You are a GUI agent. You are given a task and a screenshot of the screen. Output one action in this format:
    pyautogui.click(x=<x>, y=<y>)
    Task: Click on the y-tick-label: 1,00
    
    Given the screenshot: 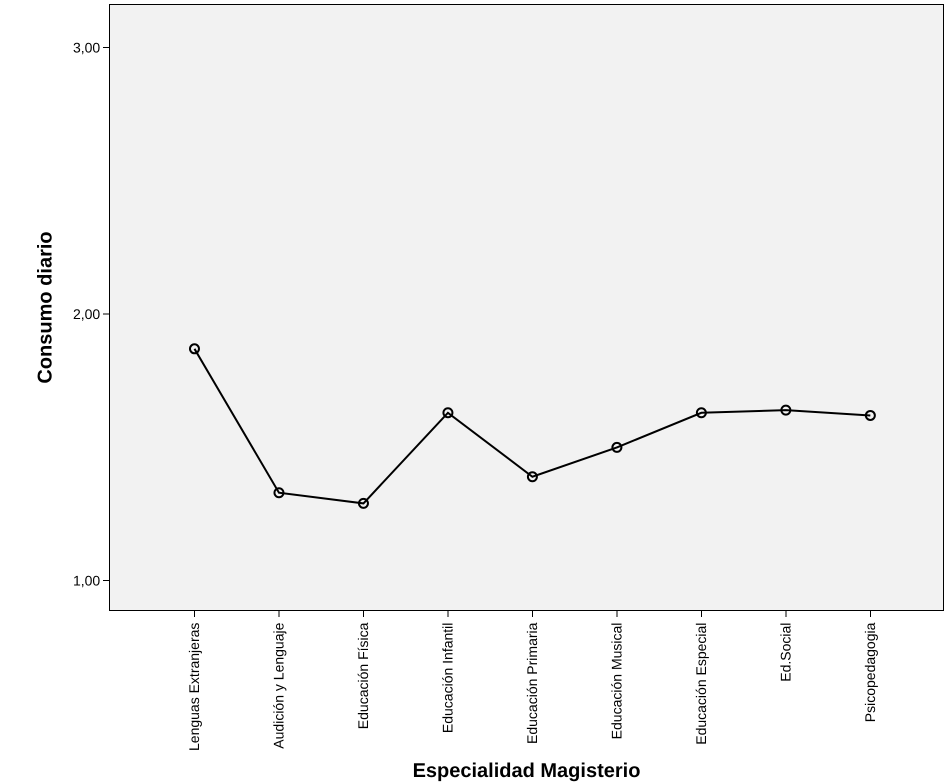 What is the action you would take?
    pyautogui.click(x=86, y=580)
    